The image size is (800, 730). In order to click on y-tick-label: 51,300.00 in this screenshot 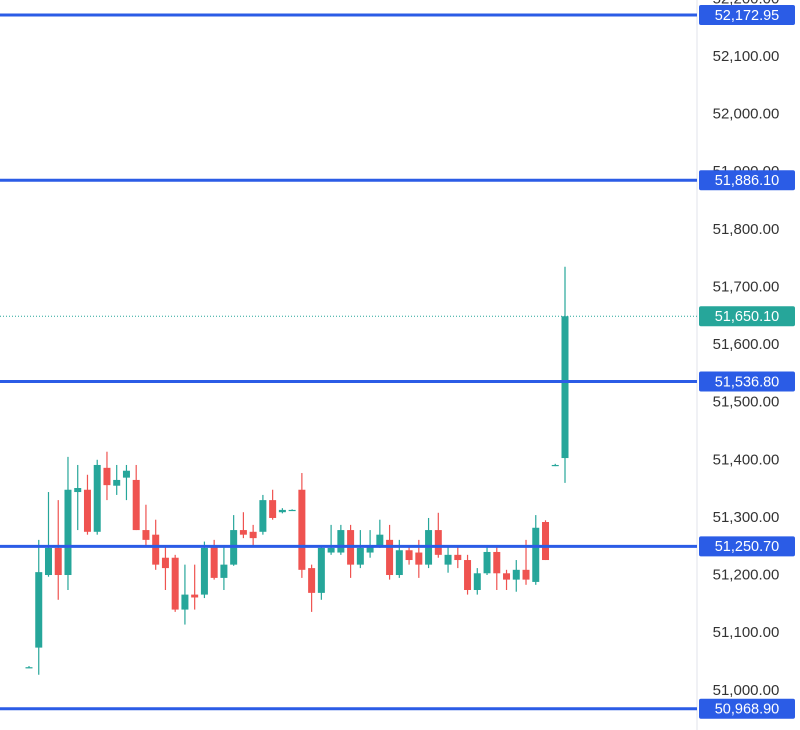, I will do `click(746, 517)`.